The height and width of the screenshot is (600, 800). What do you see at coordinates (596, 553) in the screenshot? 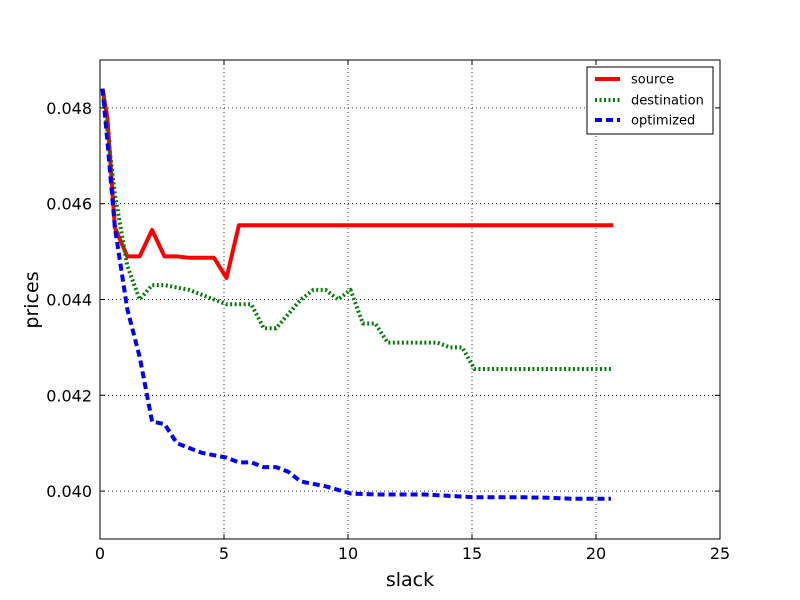
I see `x-tick-label: 20` at bounding box center [596, 553].